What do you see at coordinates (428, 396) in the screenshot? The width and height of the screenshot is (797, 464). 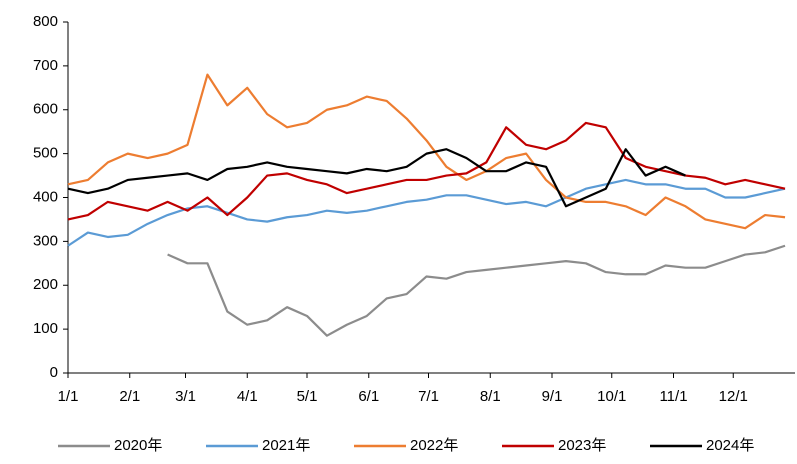 I see `x-tick-label: 7/1` at bounding box center [428, 396].